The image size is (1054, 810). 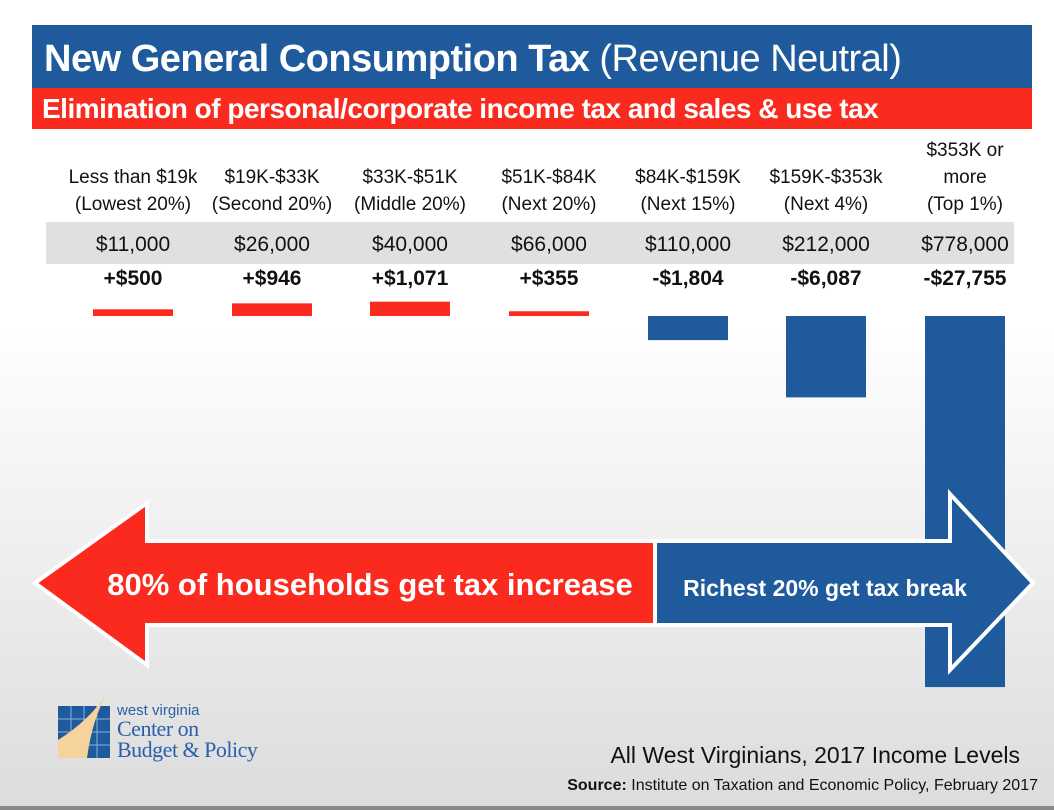 What do you see at coordinates (82, 725) in the screenshot?
I see `logo-swoosh-icon` at bounding box center [82, 725].